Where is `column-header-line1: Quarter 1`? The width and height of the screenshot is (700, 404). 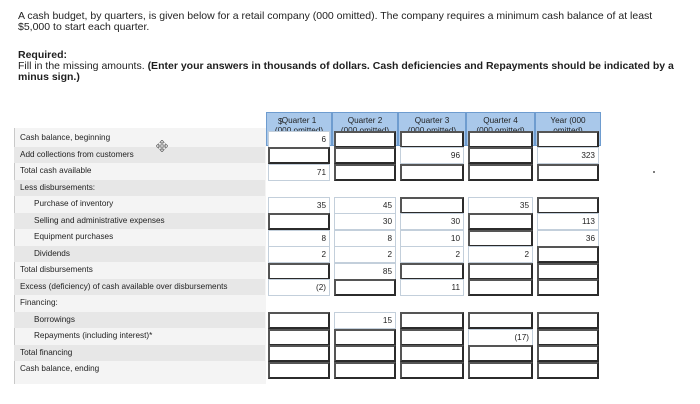
column-header-line1: Quarter 1 is located at coordinates (299, 120).